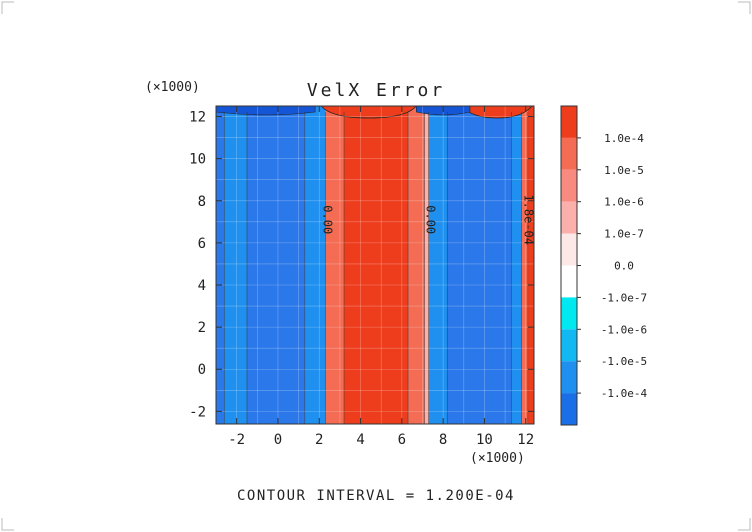  What do you see at coordinates (624, 138) in the screenshot?
I see `colorbar-label-0: 1.0e-4` at bounding box center [624, 138].